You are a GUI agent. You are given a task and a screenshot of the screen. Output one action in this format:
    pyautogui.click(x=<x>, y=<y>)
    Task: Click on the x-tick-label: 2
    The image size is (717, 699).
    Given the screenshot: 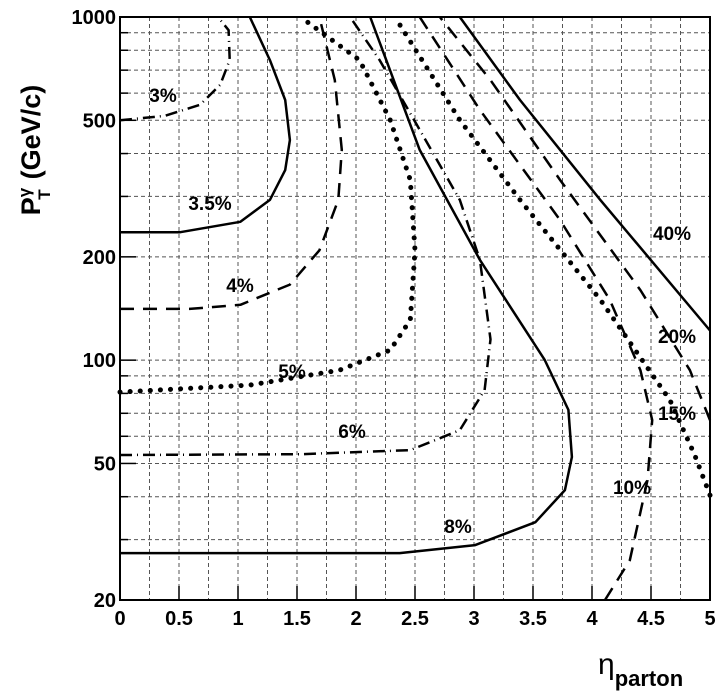 What is the action you would take?
    pyautogui.click(x=355, y=619)
    